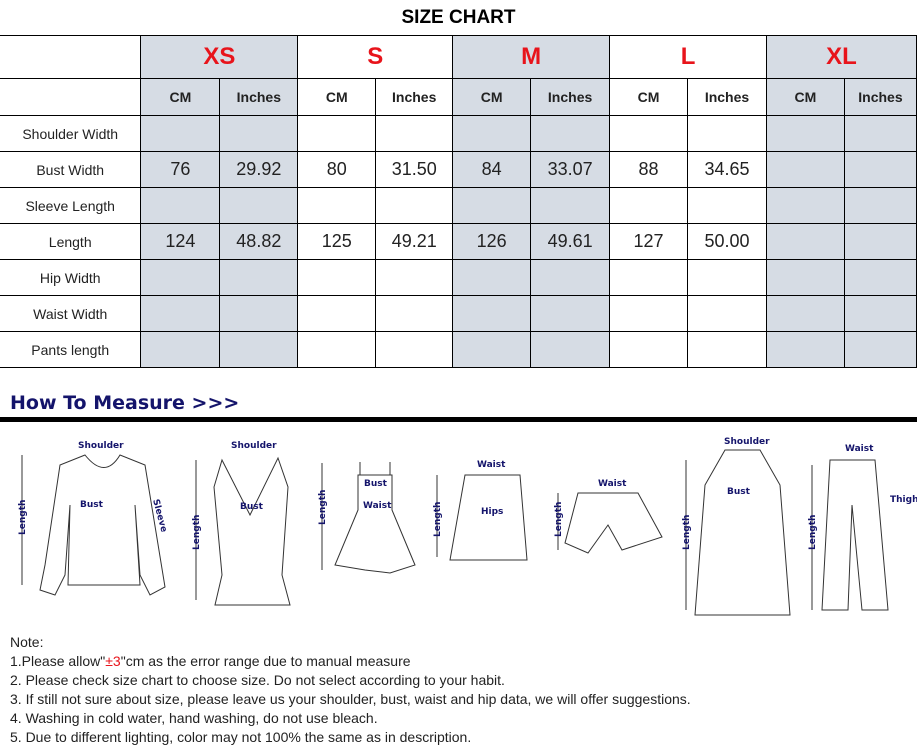 This screenshot has height=753, width=917. I want to click on how-to-measure-heading: How To Measure >>>, so click(125, 403).